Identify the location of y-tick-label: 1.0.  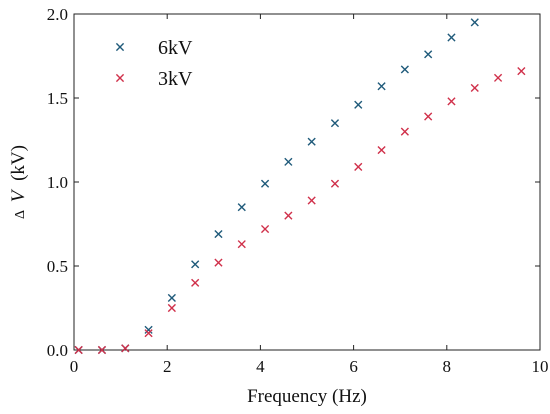
(57, 182).